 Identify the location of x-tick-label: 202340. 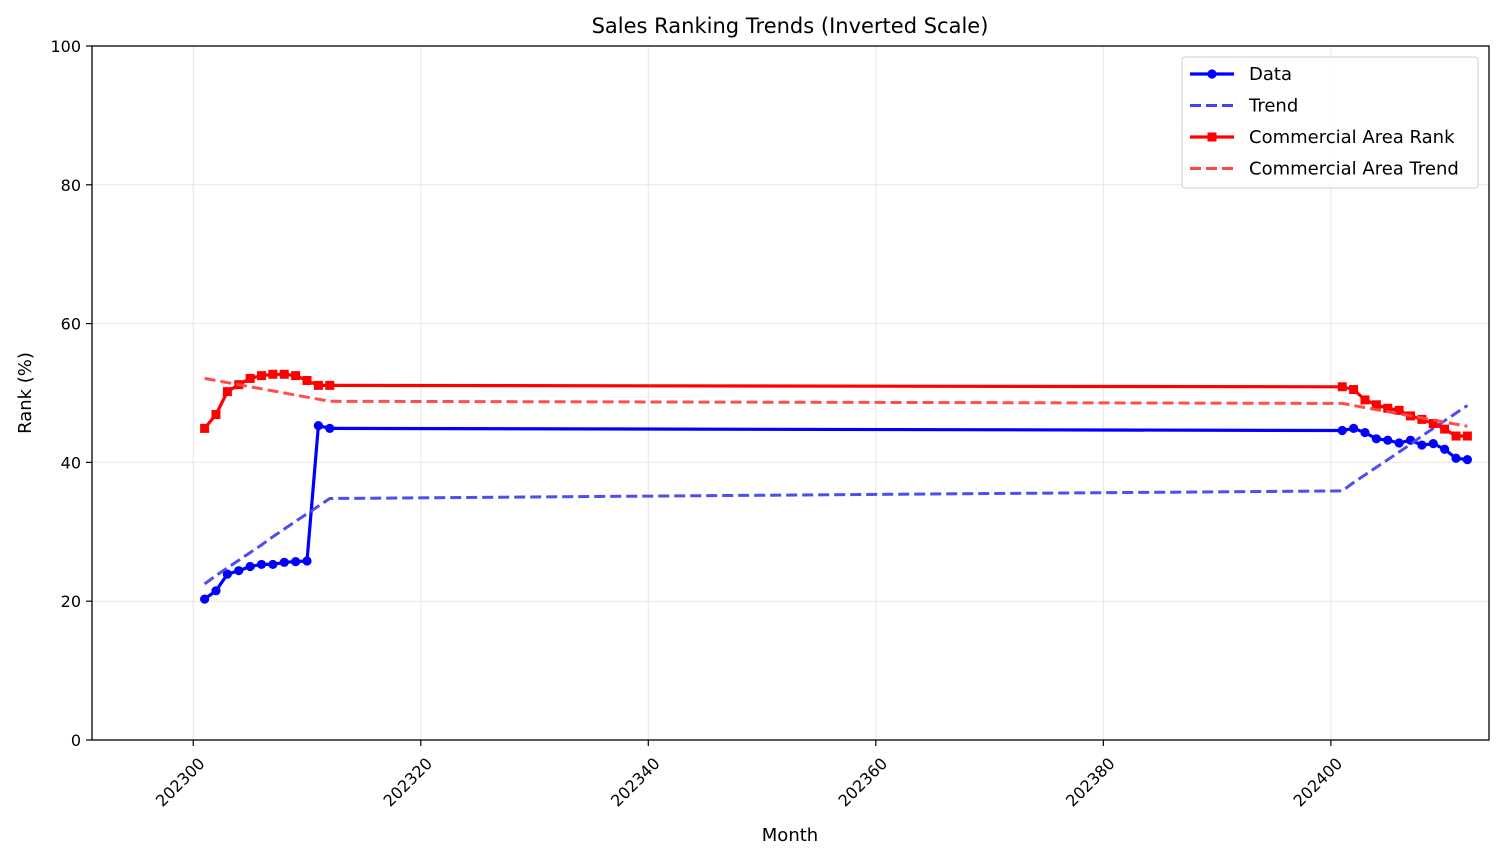
(635, 782).